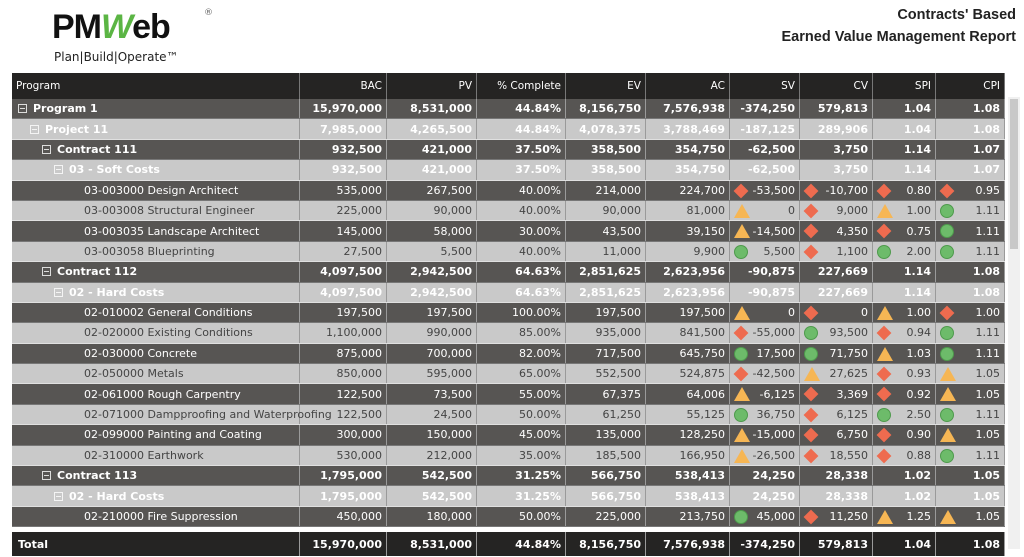 This screenshot has height=557, width=1024. I want to click on column-header-complete: % Complete, so click(521, 86).